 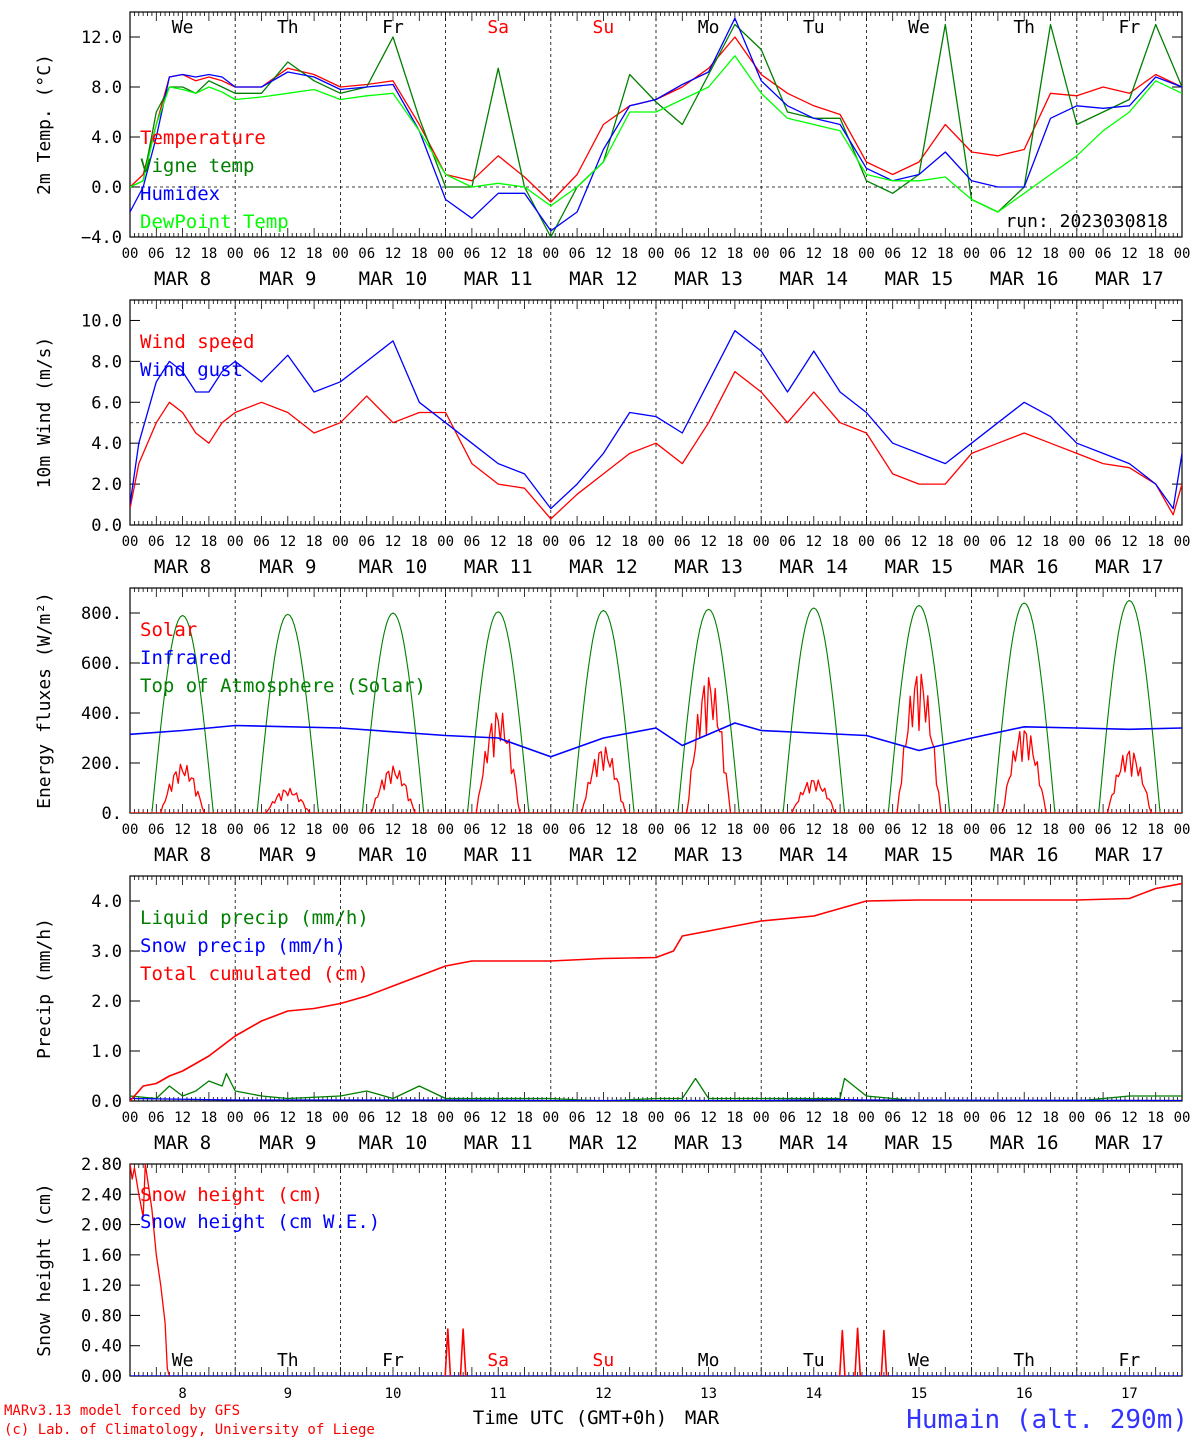 What do you see at coordinates (604, 1360) in the screenshot?
I see `weekday-label: Su` at bounding box center [604, 1360].